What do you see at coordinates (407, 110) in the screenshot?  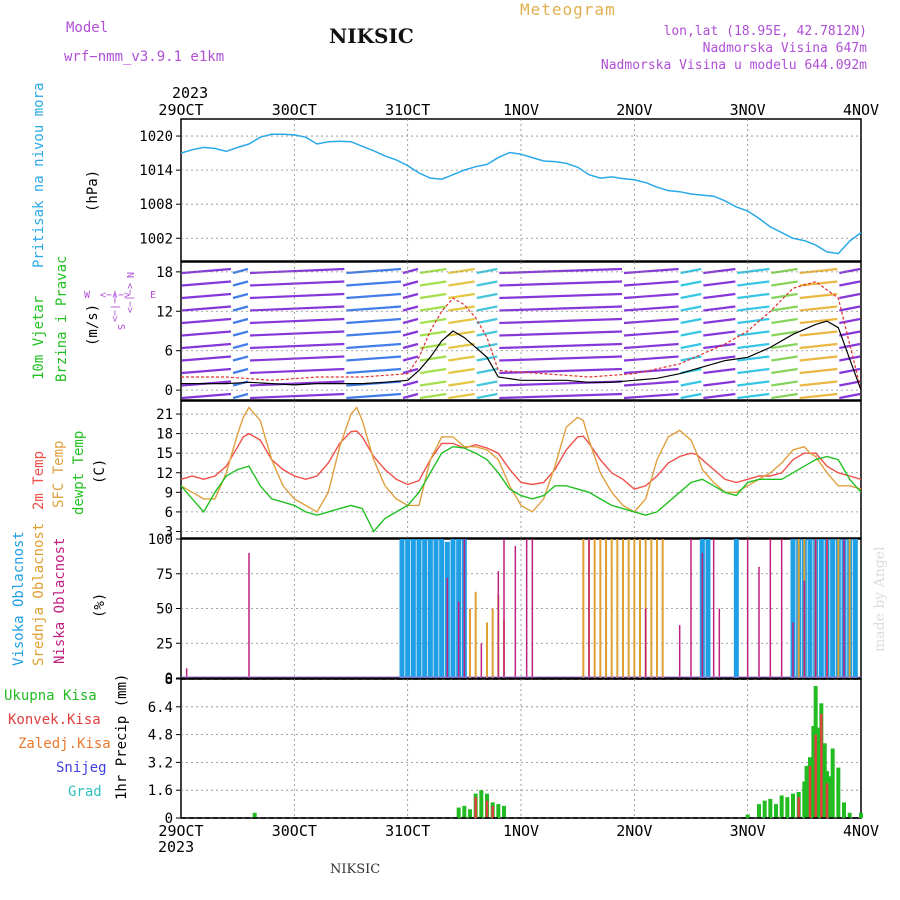 I see `date-label-top: 31OCT` at bounding box center [407, 110].